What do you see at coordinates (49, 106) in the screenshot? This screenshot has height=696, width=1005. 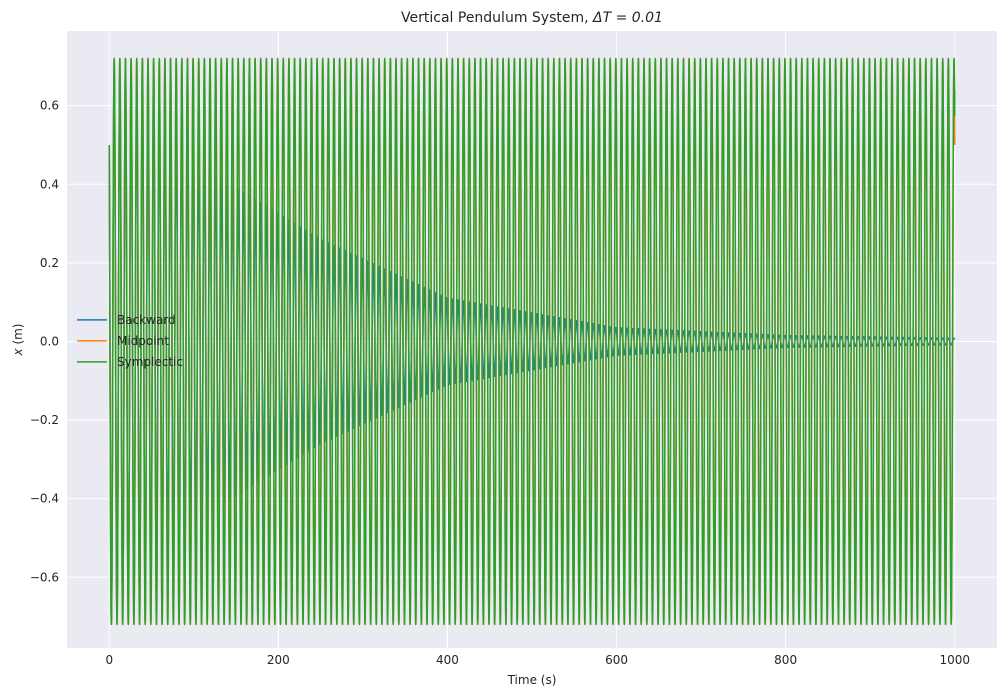 I see `y-tick-label: 0.6` at bounding box center [49, 106].